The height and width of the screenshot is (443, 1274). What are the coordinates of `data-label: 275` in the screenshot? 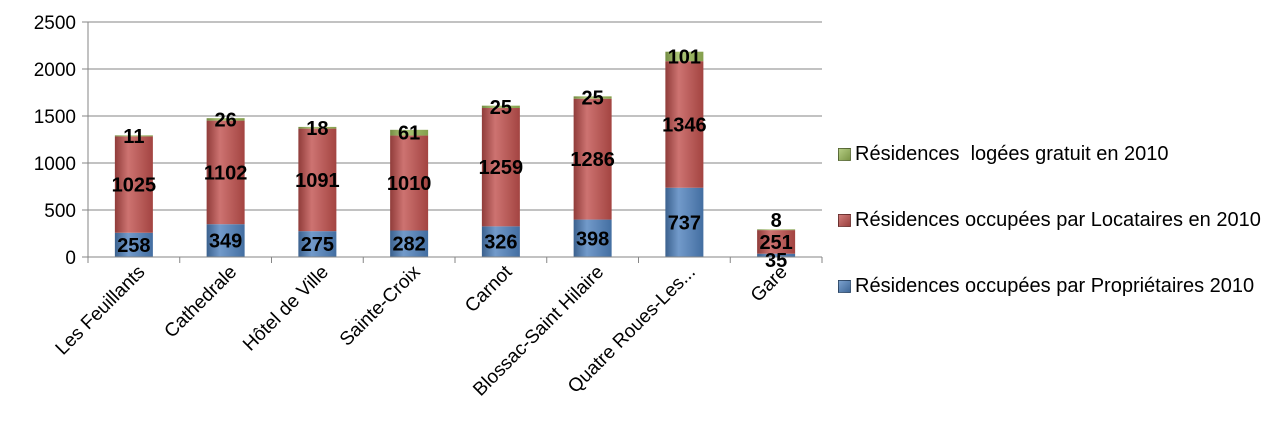 It's located at (317, 245).